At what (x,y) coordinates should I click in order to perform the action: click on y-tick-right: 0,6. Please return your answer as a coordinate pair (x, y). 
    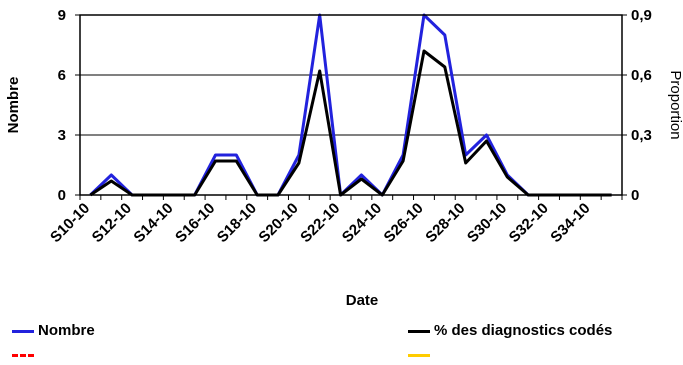
    Looking at the image, I should click on (641, 75).